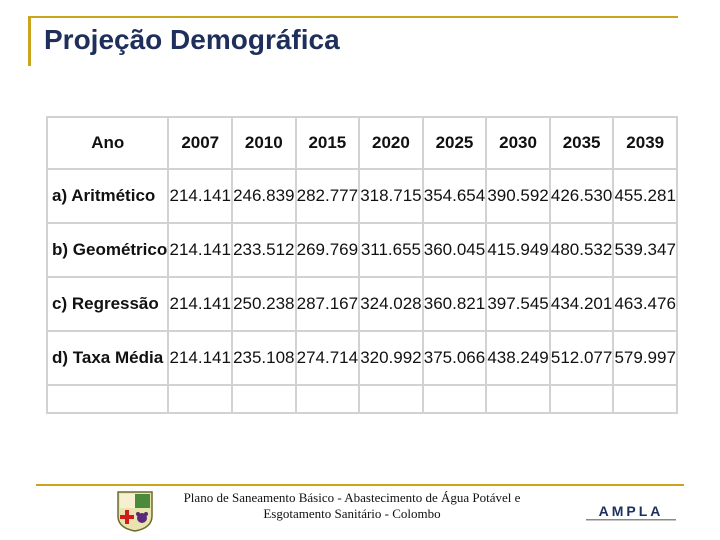 The width and height of the screenshot is (720, 540). What do you see at coordinates (107, 250) in the screenshot?
I see `row-label: b) Geométrico` at bounding box center [107, 250].